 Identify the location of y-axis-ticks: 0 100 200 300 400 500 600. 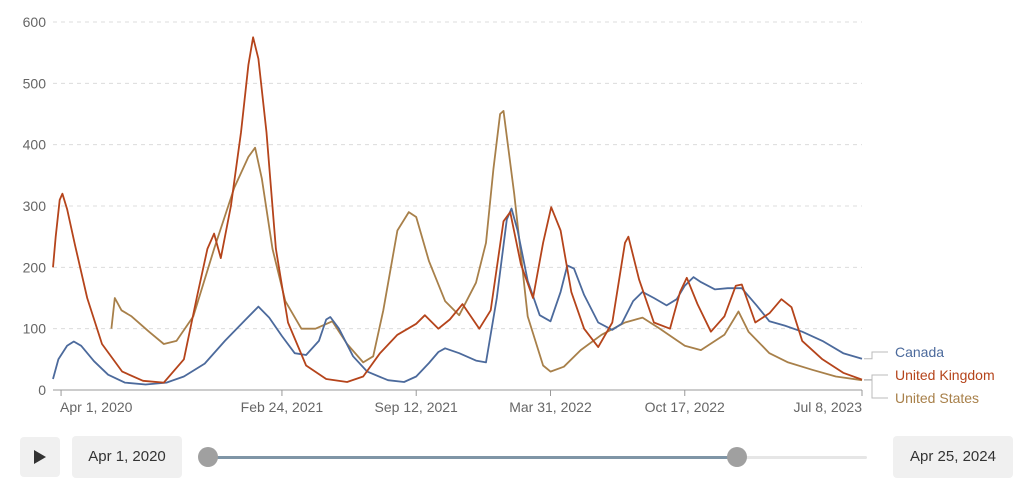
(35, 206).